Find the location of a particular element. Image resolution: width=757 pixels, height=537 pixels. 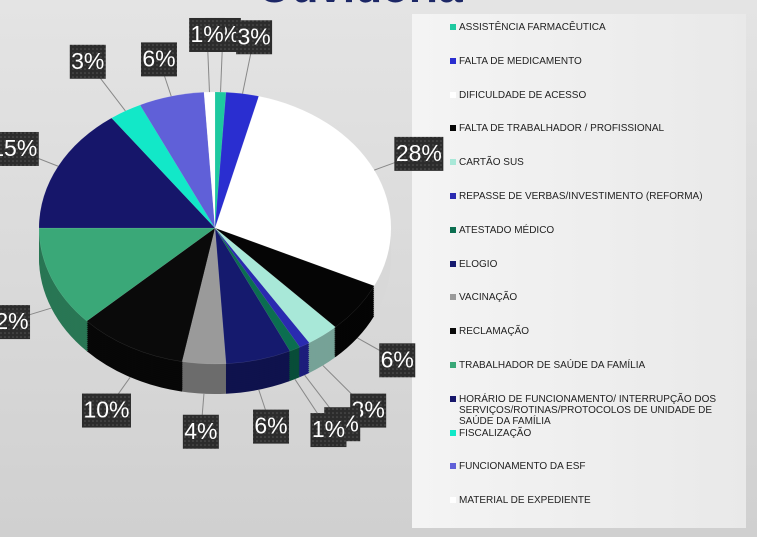

legend-label: TRABALHADOR DE SAÚDE DA FAMÍLIA is located at coordinates (552, 365).